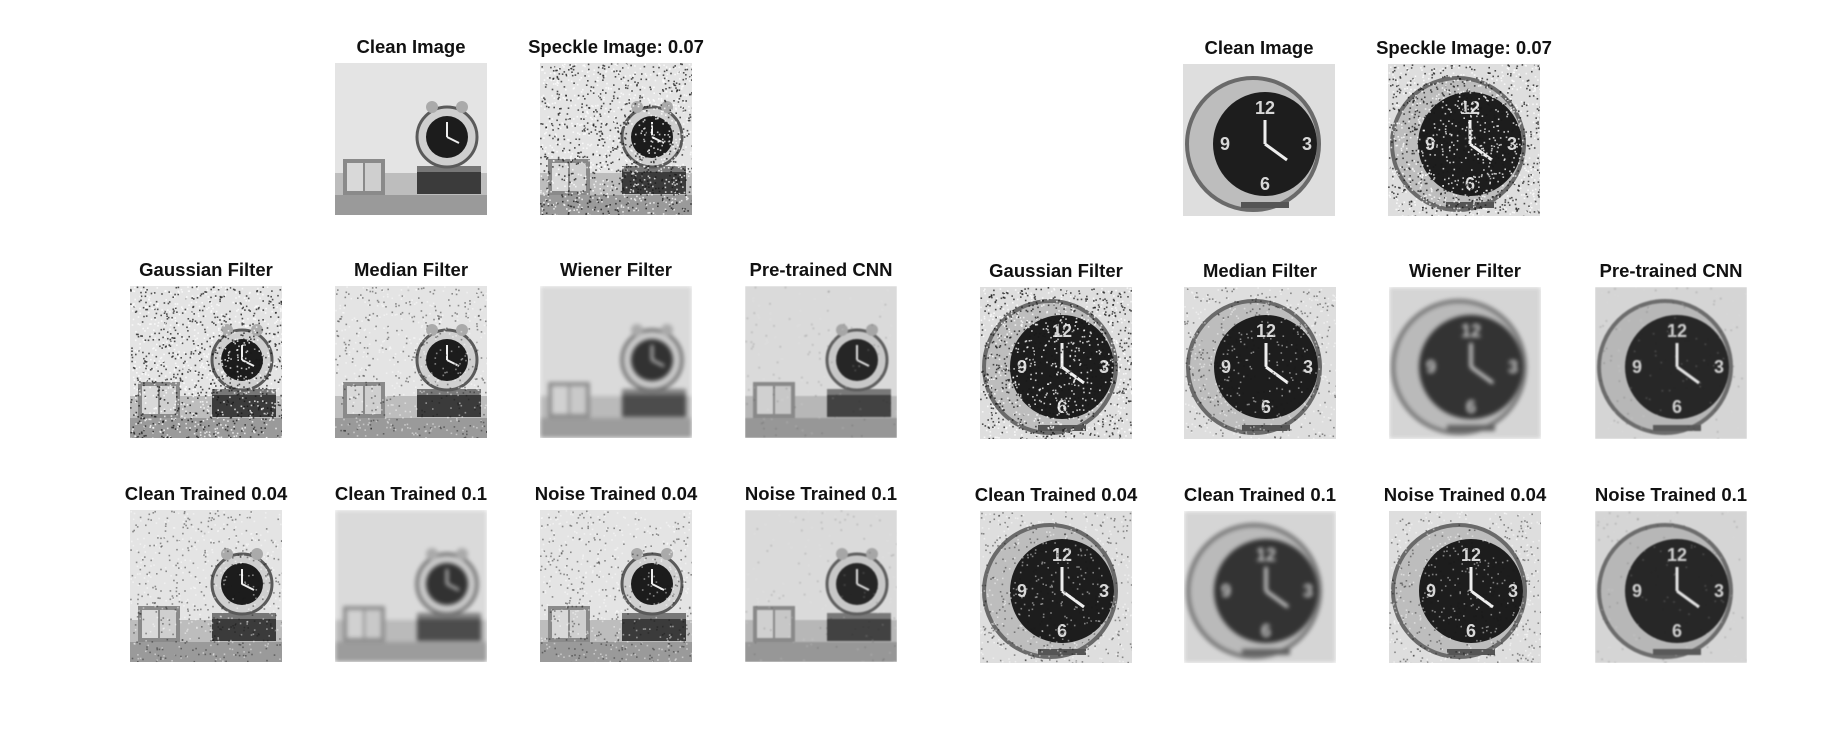 The width and height of the screenshot is (1845, 747). What do you see at coordinates (1056, 587) in the screenshot?
I see `image-right-clean-004: 12 6 9 3` at bounding box center [1056, 587].